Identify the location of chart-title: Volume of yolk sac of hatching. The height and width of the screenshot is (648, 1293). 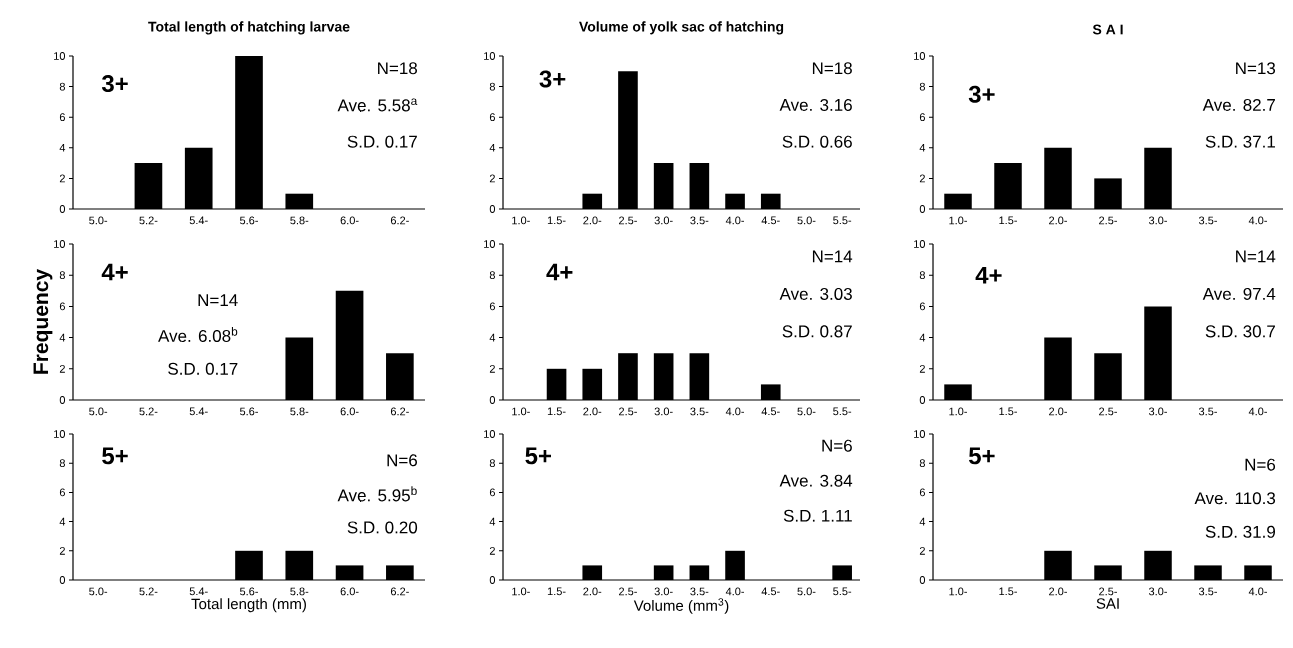
(681, 28).